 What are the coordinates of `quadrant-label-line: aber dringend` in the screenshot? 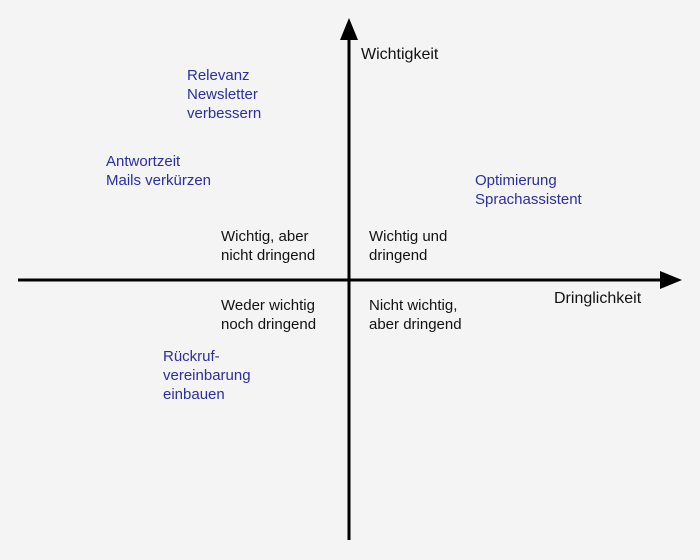 It's located at (415, 324).